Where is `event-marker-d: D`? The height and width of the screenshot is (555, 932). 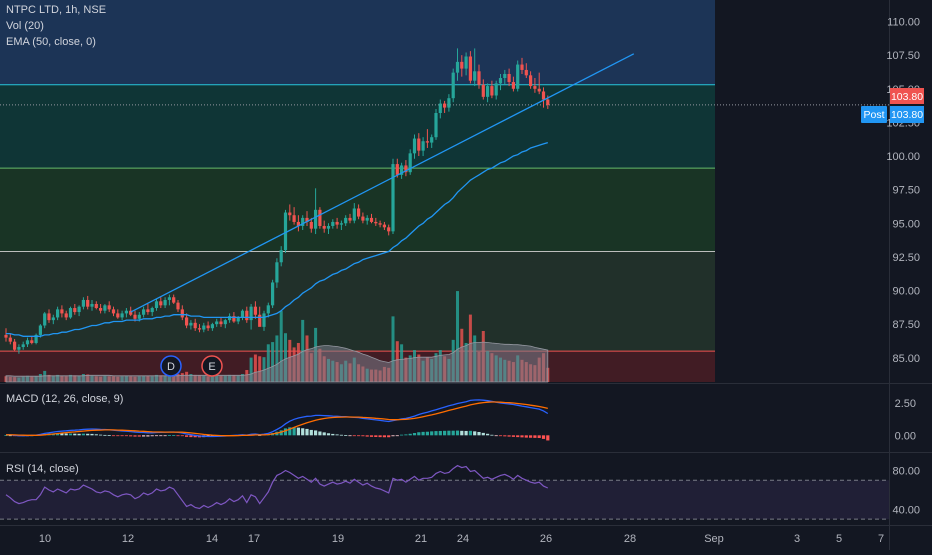
event-marker-d: D is located at coordinates (171, 366).